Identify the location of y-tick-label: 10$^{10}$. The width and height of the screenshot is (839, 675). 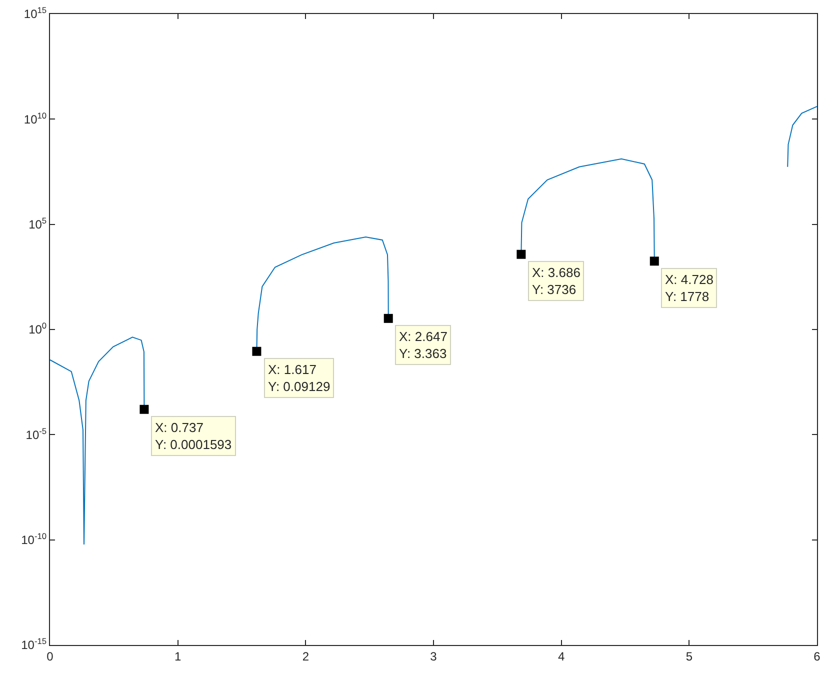
(35, 118).